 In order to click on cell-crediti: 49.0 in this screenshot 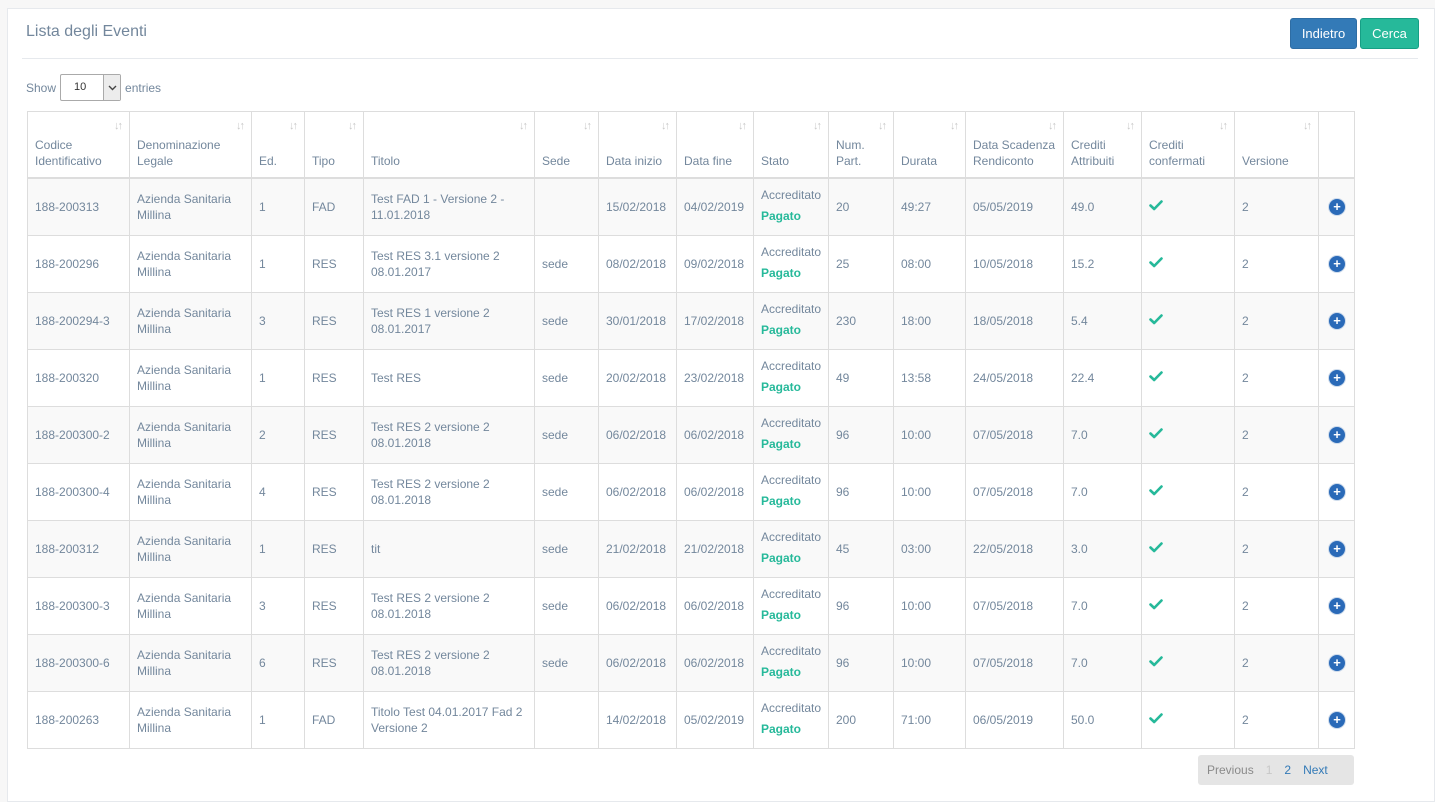, I will do `click(1102, 206)`.